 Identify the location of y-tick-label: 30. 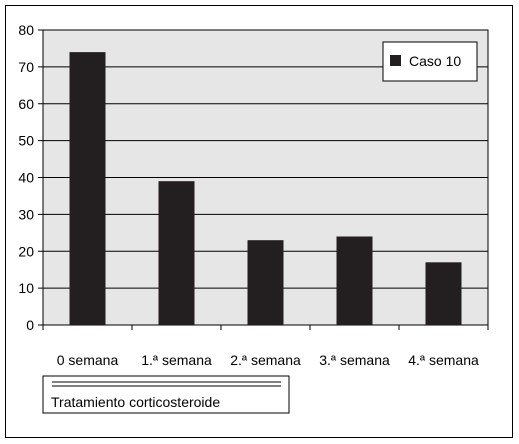
(26, 214).